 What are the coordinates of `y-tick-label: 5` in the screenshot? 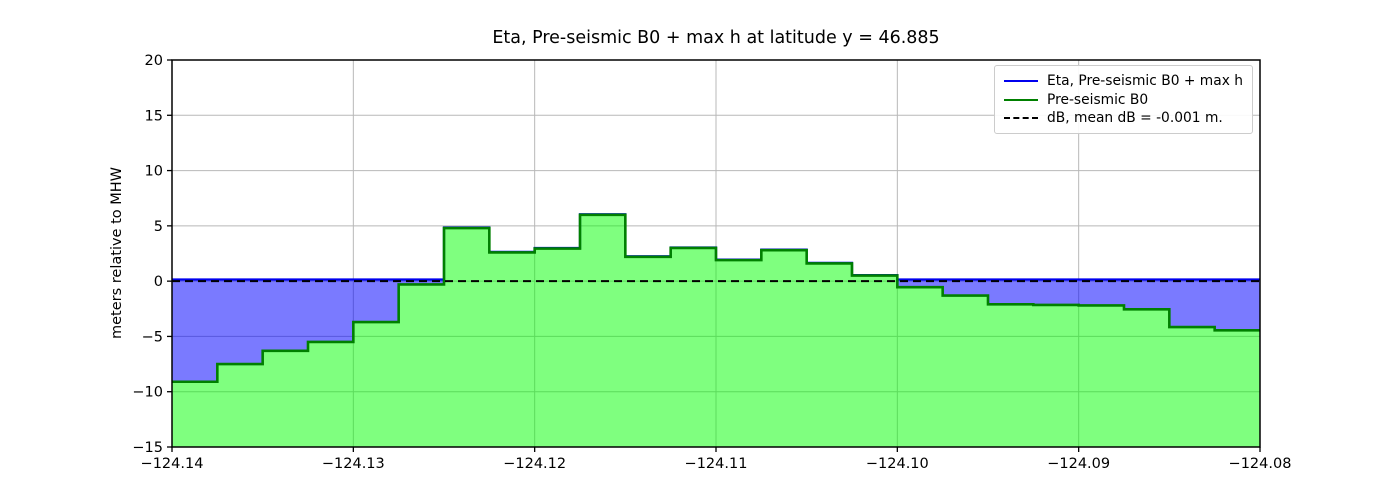 It's located at (158, 227).